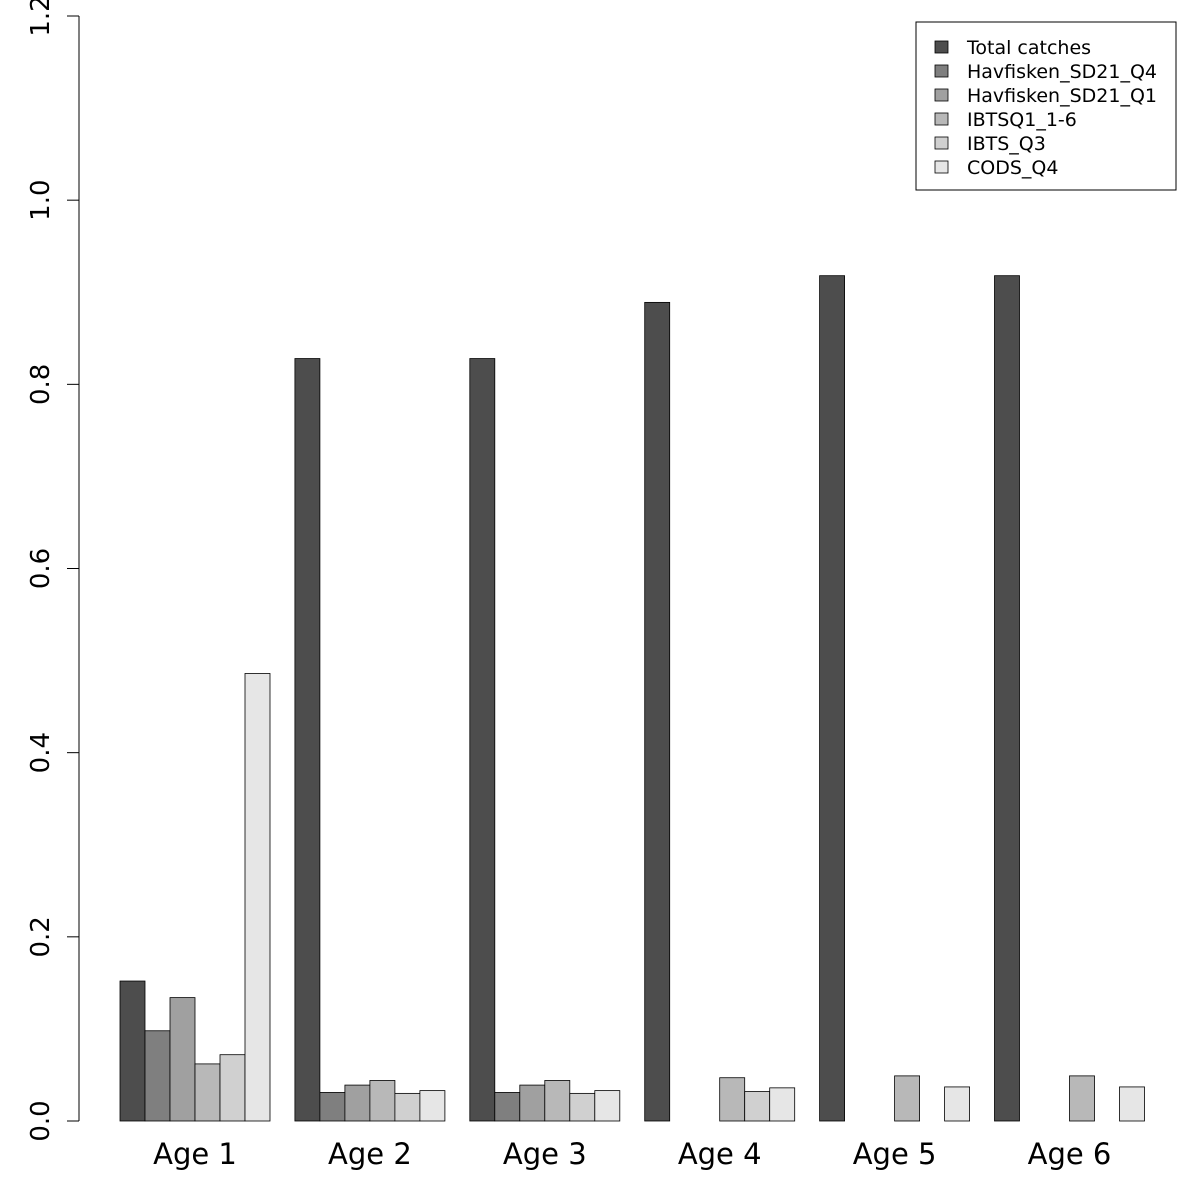  What do you see at coordinates (41, 568) in the screenshot?
I see `y-tick-label: 0.6` at bounding box center [41, 568].